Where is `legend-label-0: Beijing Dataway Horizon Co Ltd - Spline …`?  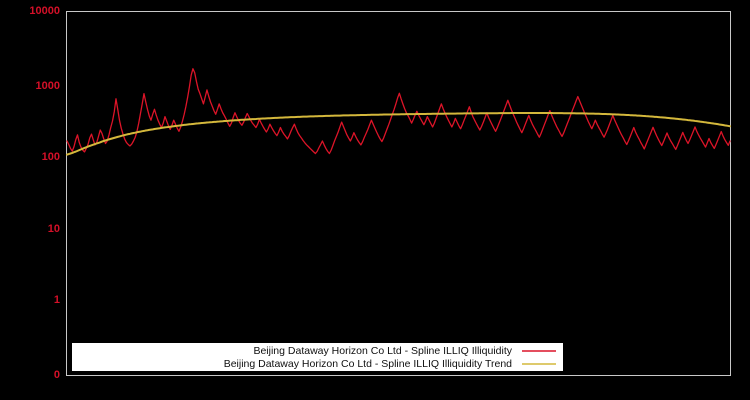
legend-label-0: Beijing Dataway Horizon Co Ltd - Spline … is located at coordinates (382, 351).